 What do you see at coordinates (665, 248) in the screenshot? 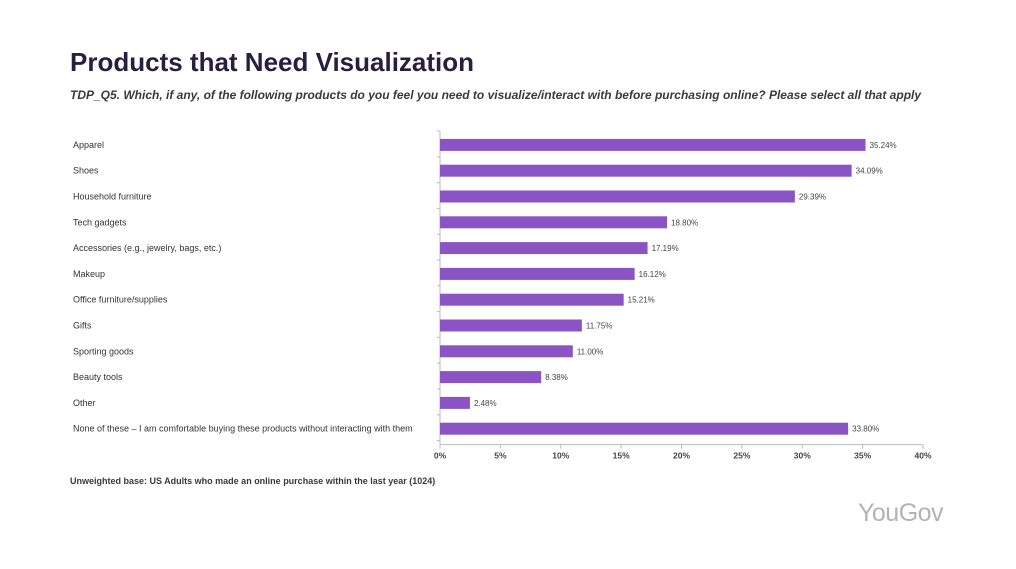
I see `data-label: 17.19%` at bounding box center [665, 248].